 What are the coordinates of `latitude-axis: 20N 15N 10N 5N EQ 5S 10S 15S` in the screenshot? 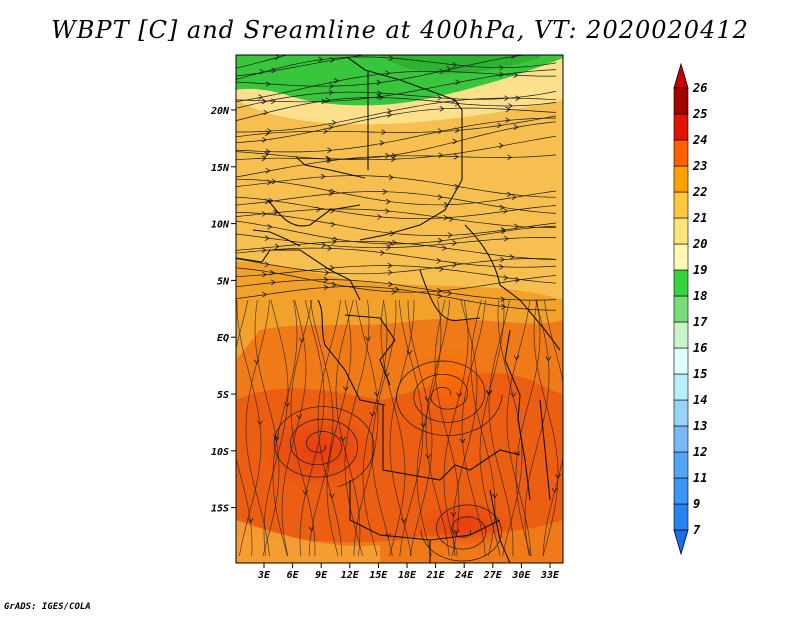 It's located at (223, 310).